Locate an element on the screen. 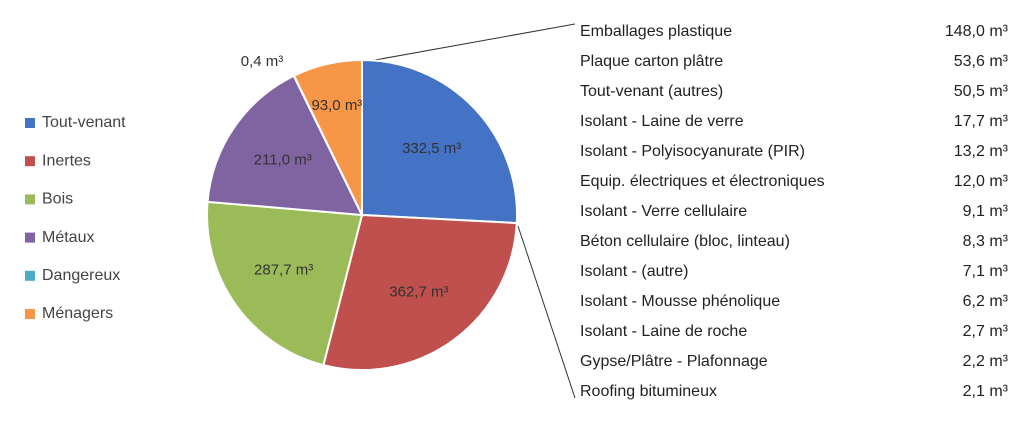 The height and width of the screenshot is (427, 1022). breakdown-value: 2,7 m³ is located at coordinates (986, 331).